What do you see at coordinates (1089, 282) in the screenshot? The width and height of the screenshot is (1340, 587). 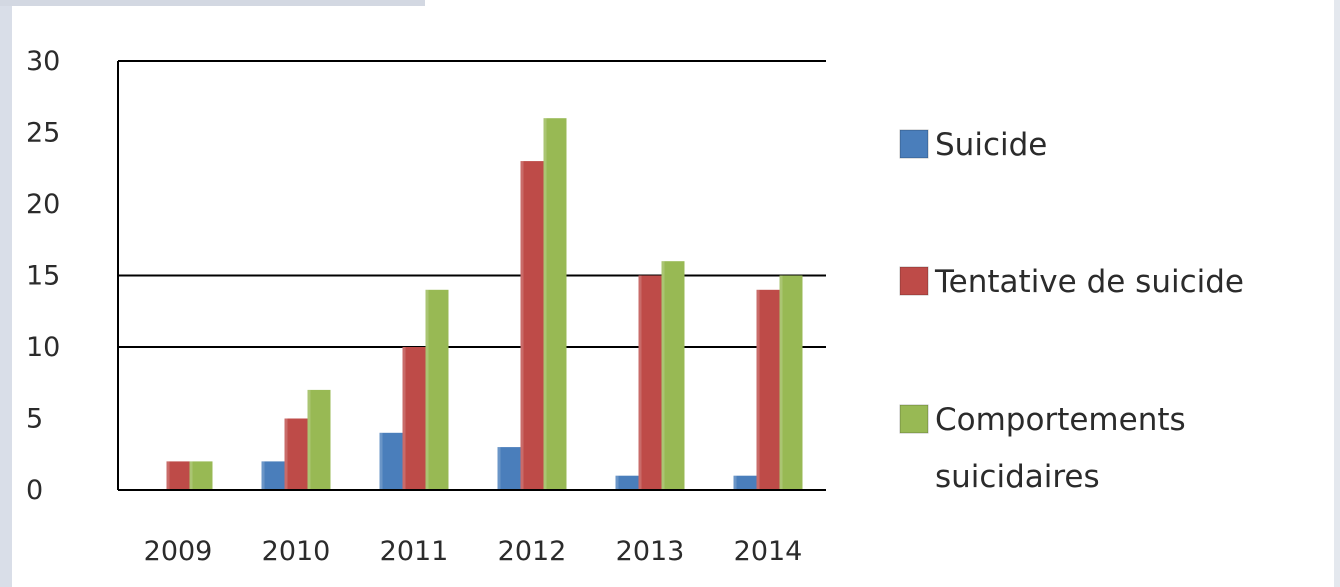 I see `legend-label-2: Tentative de suicide` at bounding box center [1089, 282].